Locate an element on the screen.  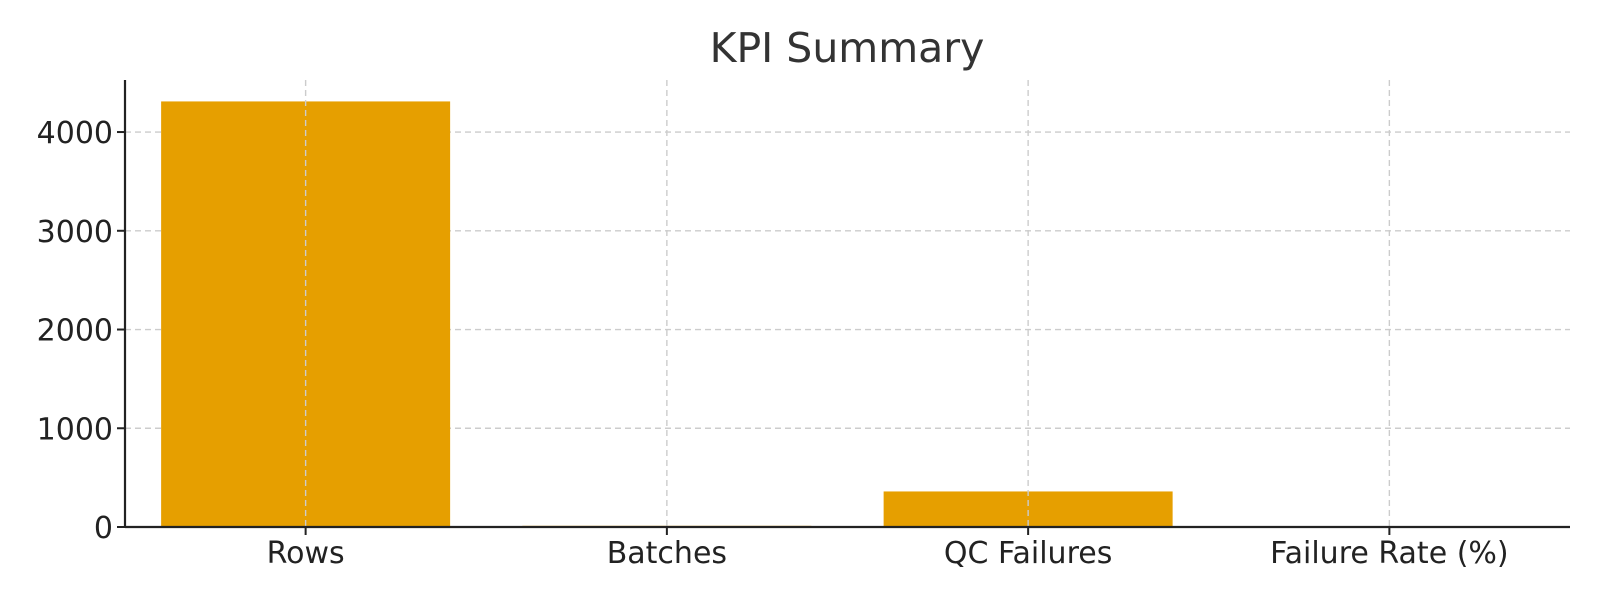
y-tick-label: 3000 is located at coordinates (75, 232).